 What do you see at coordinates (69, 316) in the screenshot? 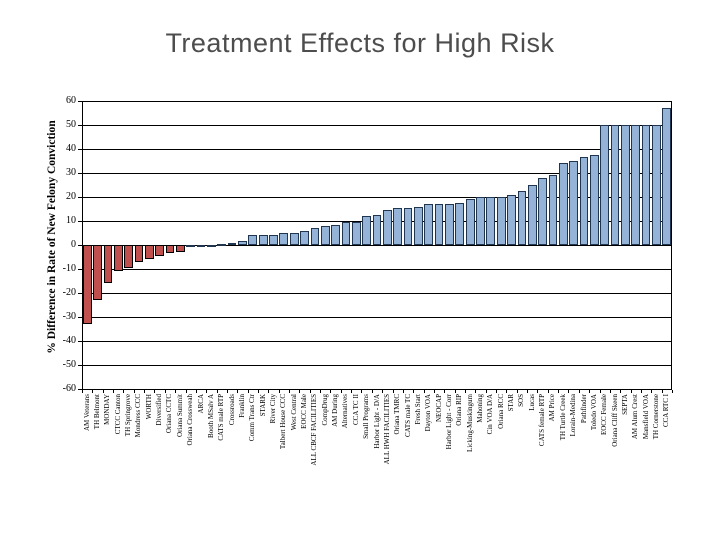
I see `y-tick-label: -30` at bounding box center [69, 316].